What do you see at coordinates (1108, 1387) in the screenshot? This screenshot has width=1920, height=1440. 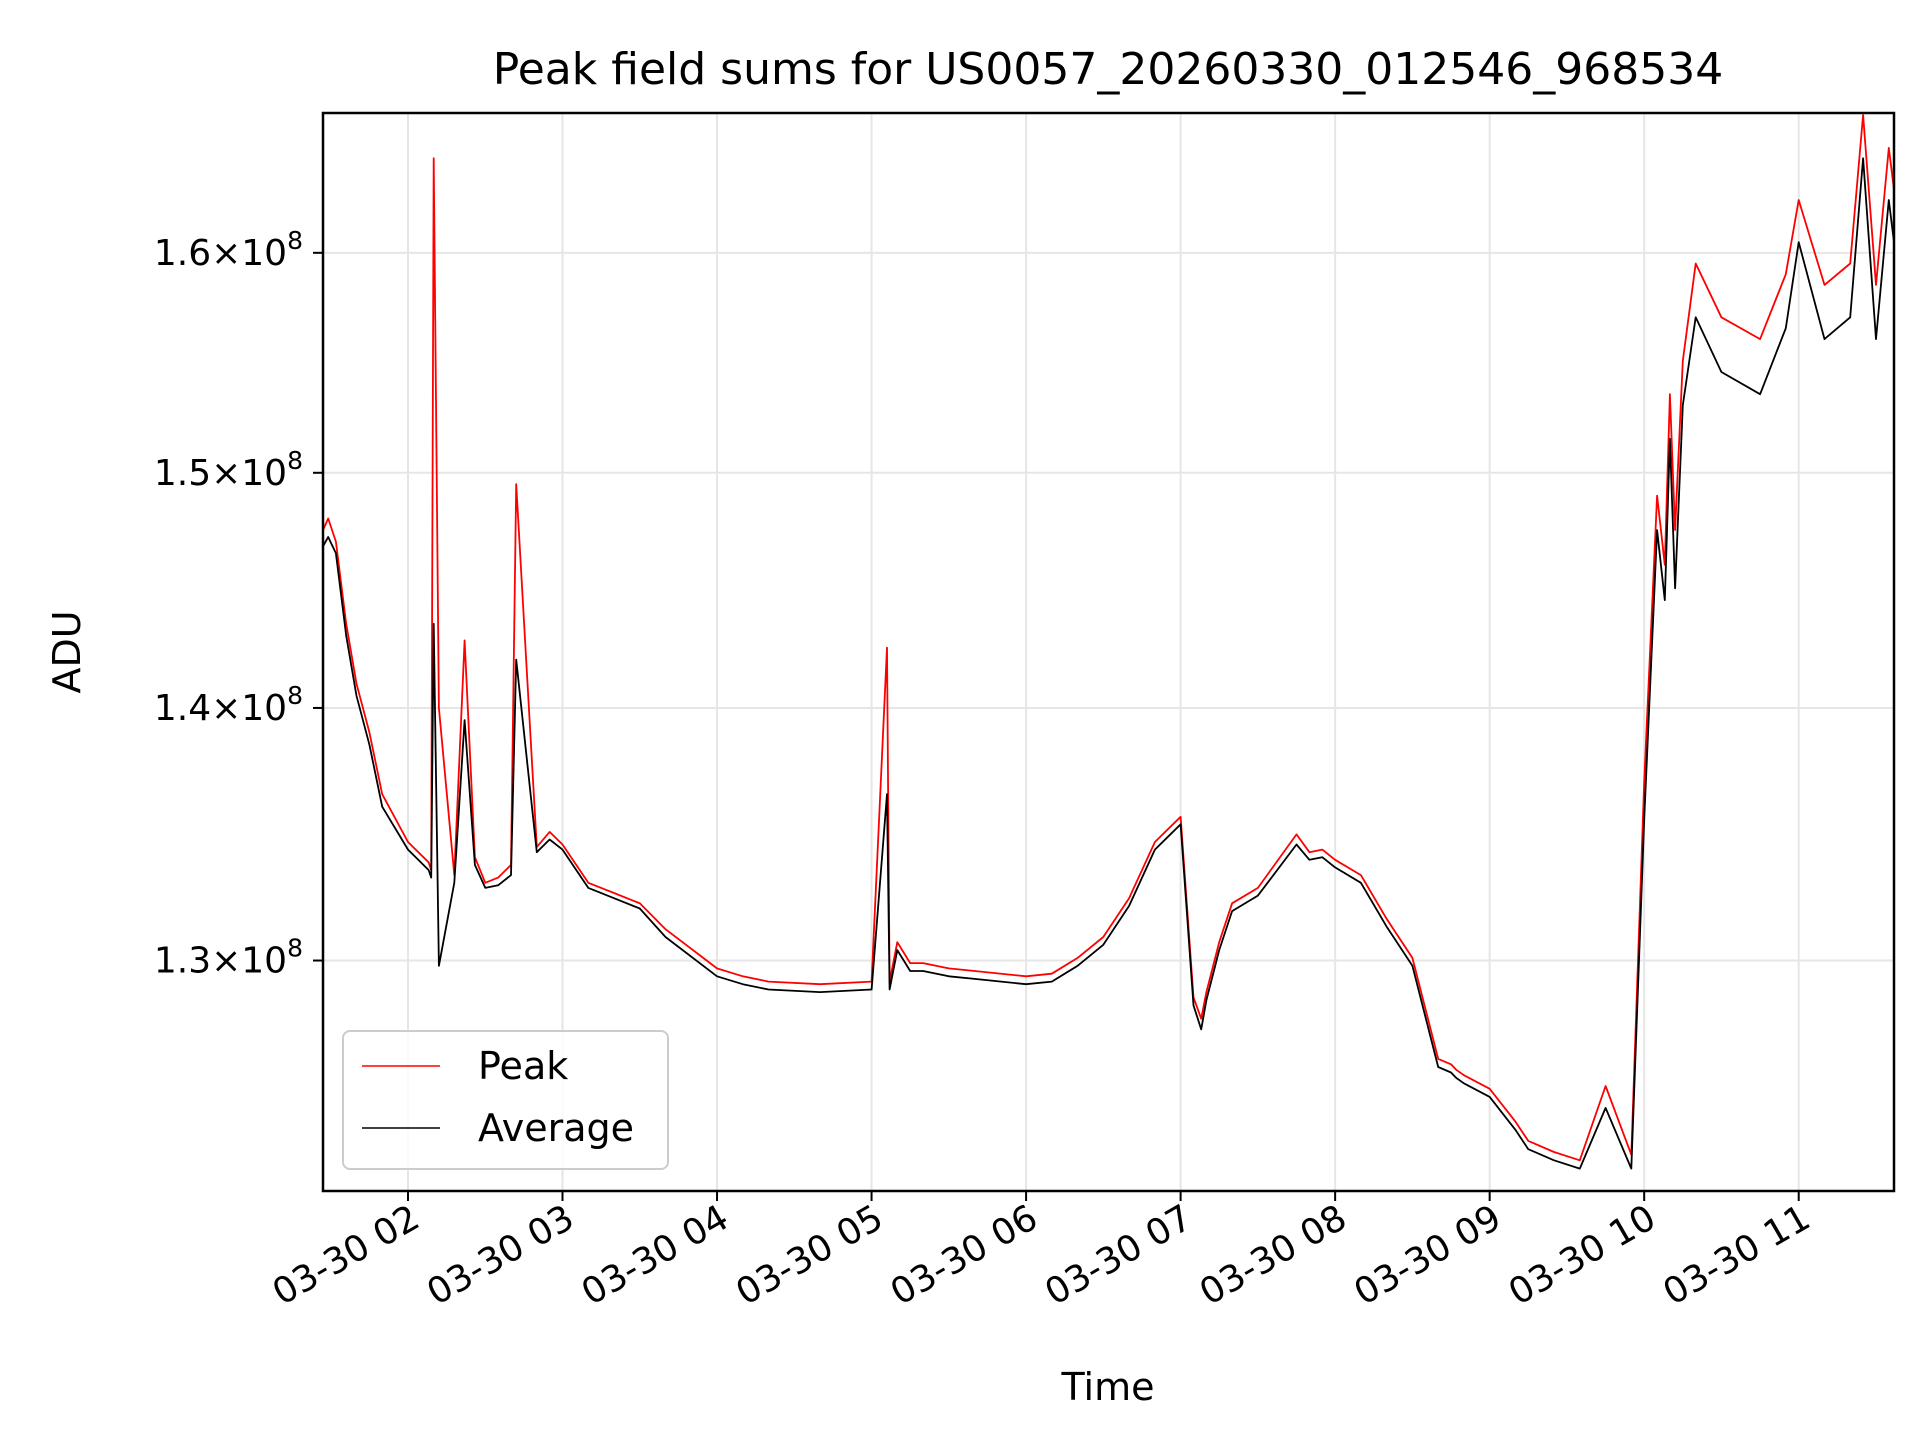 I see `x-axis-label: Time` at bounding box center [1108, 1387].